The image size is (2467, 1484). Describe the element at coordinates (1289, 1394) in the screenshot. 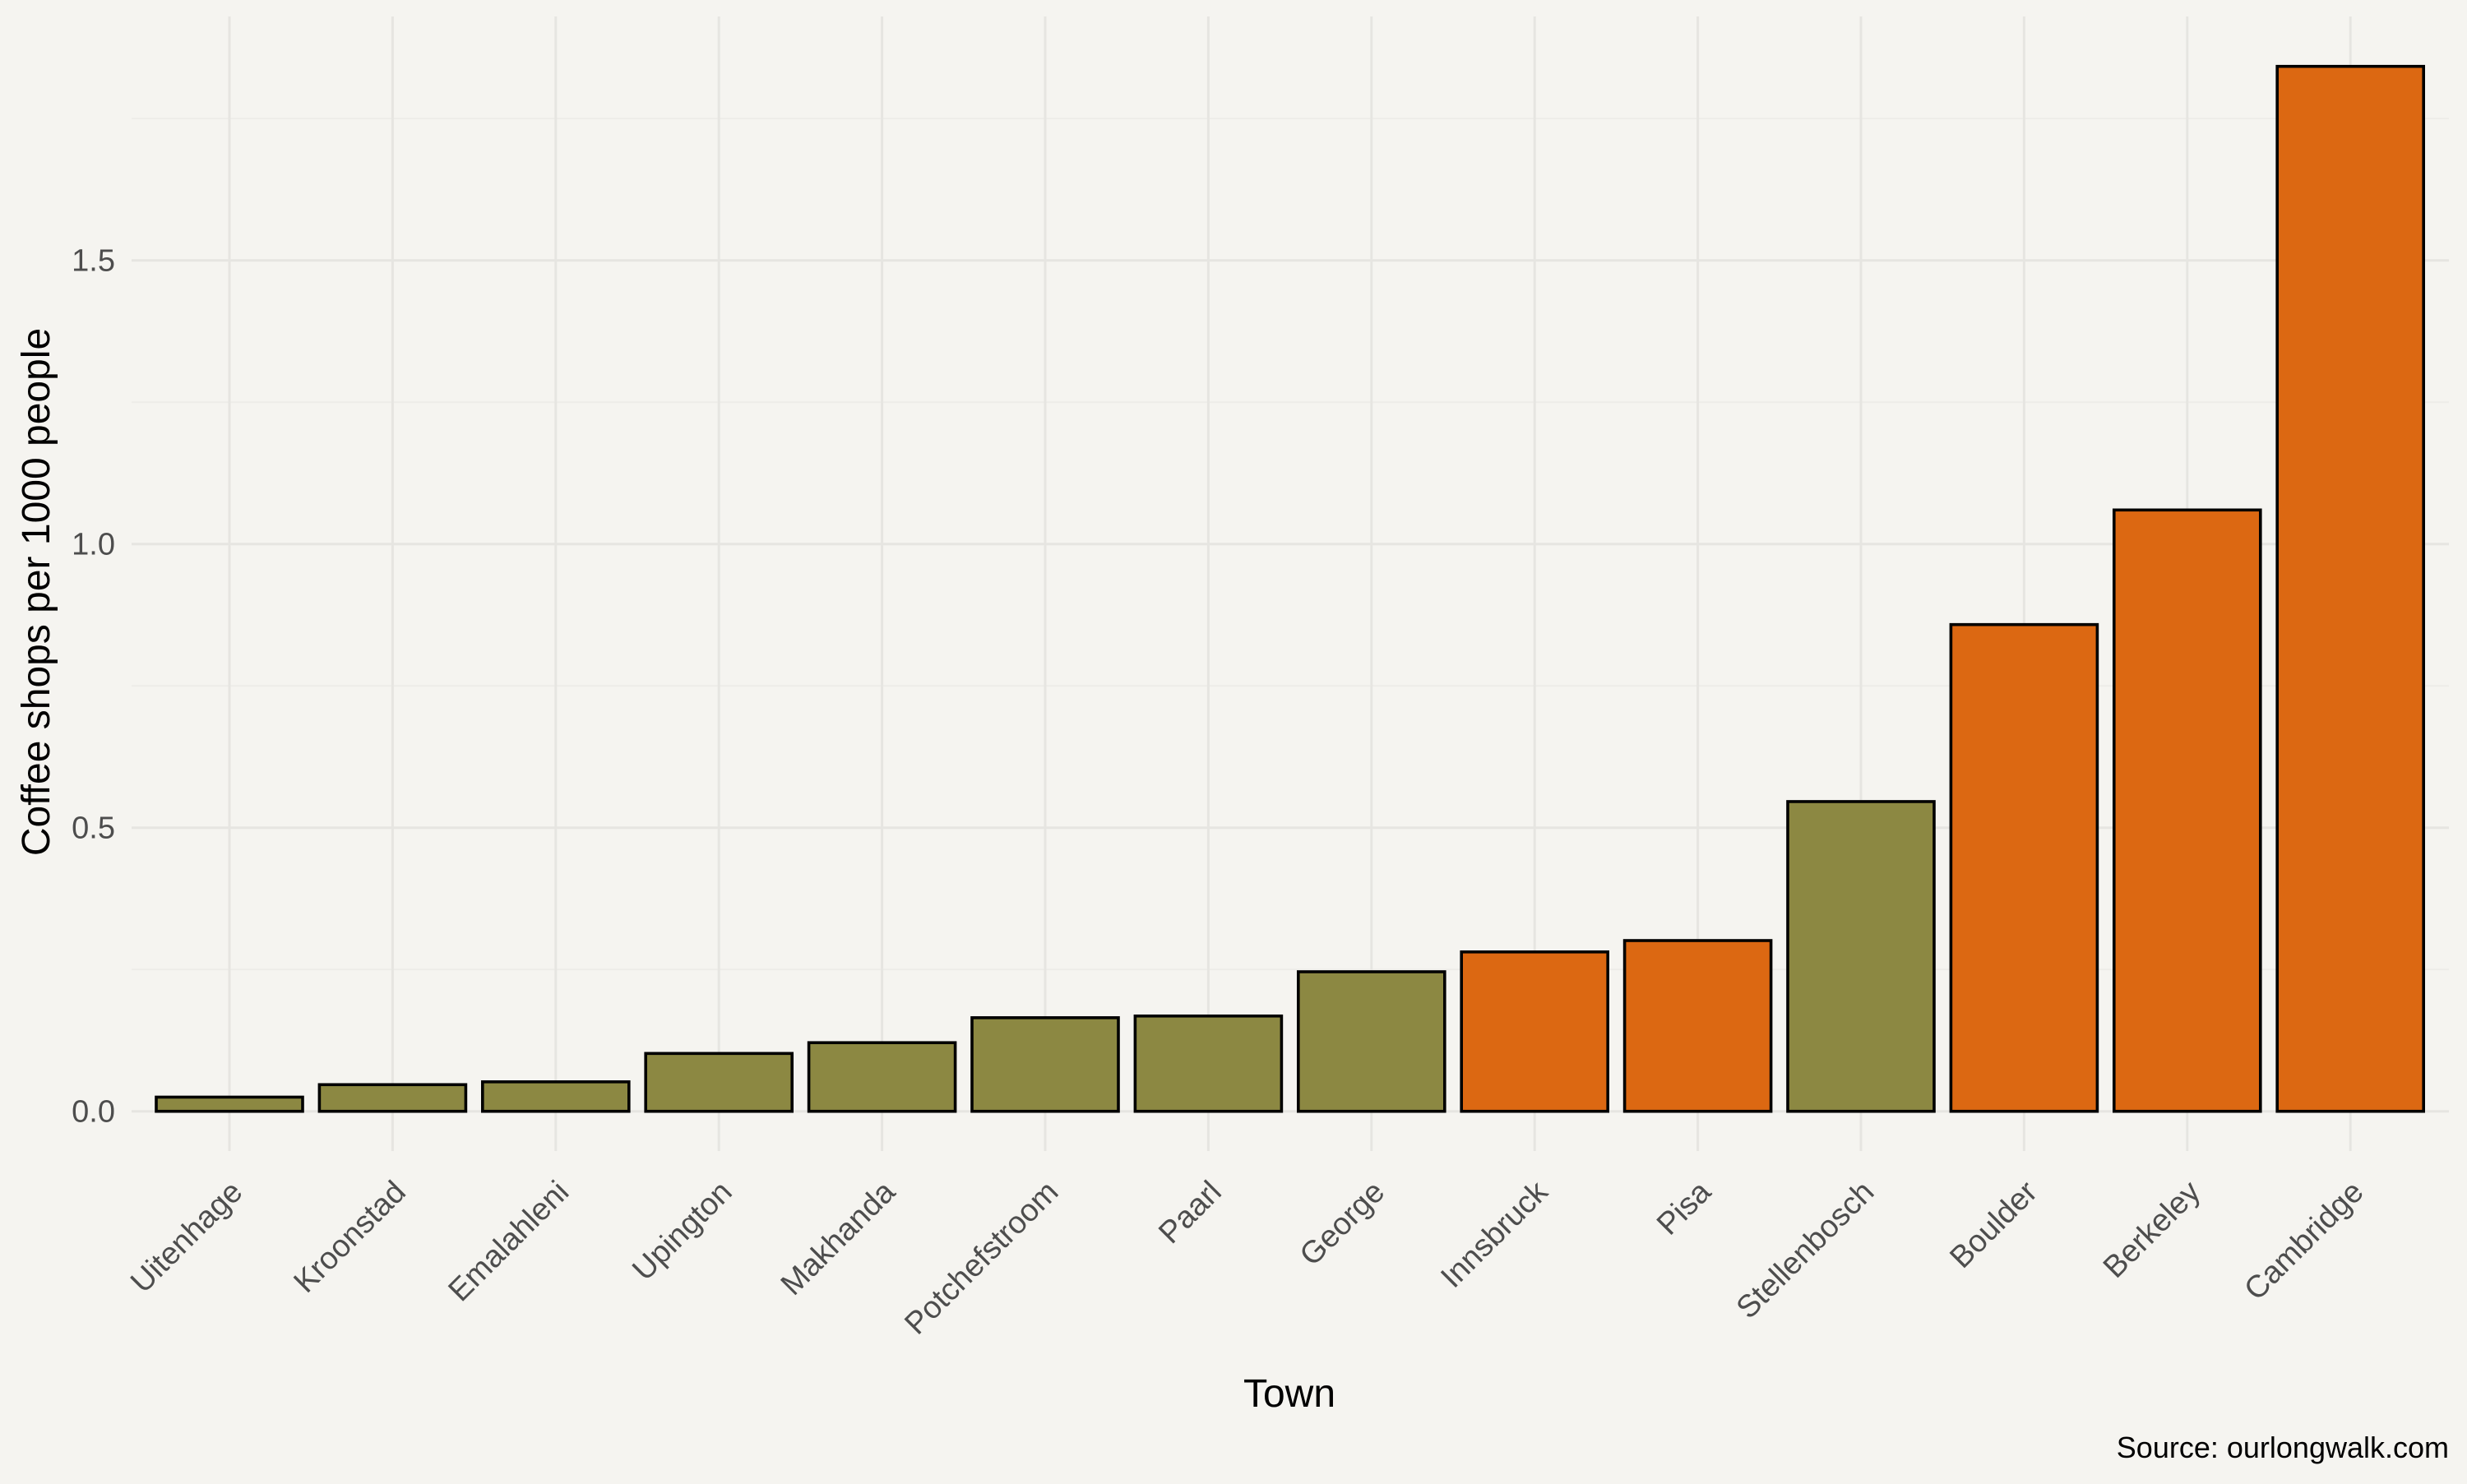

I see `x-axis-title: Town` at that location.